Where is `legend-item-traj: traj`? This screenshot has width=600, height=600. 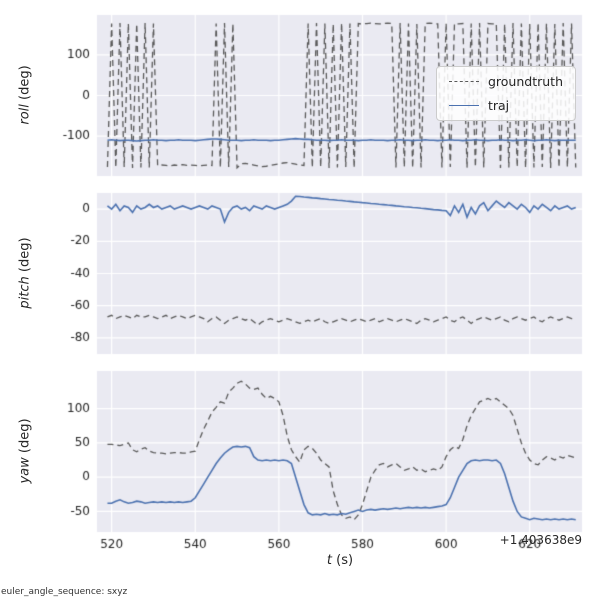
legend-item-traj: traj is located at coordinates (505, 105).